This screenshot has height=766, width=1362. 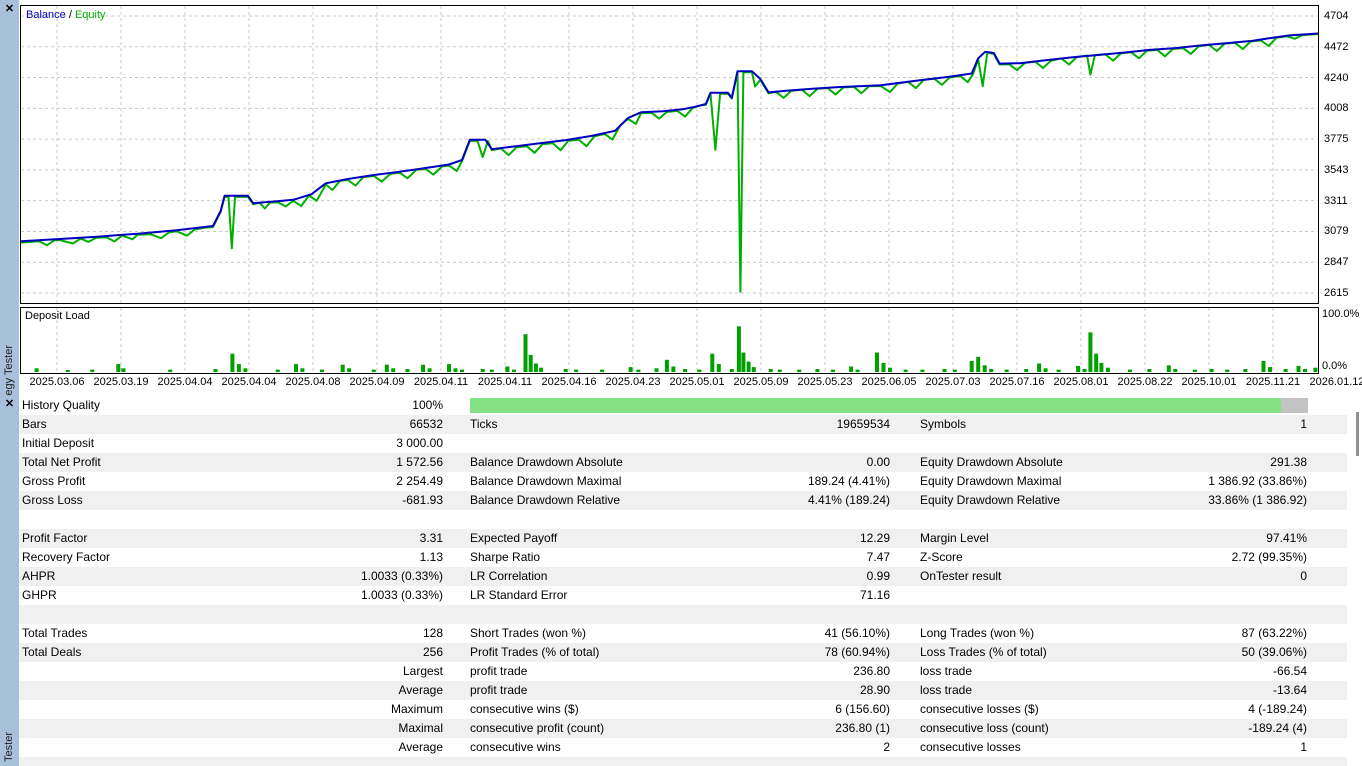 I want to click on stats-cell: History Quality 100%, so click(x=232, y=405).